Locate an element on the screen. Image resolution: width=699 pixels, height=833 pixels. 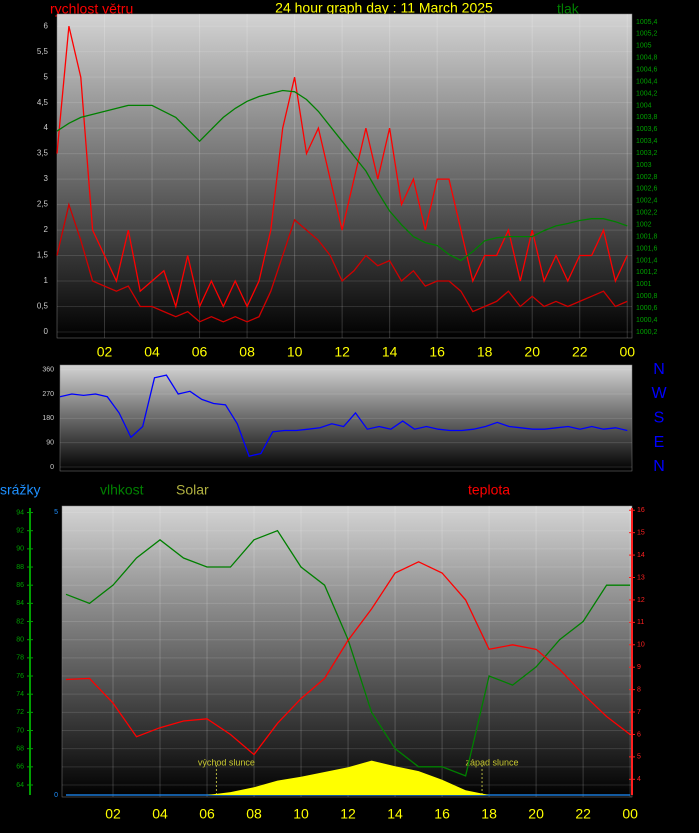
y-tick-label: 360 is located at coordinates (48, 370).